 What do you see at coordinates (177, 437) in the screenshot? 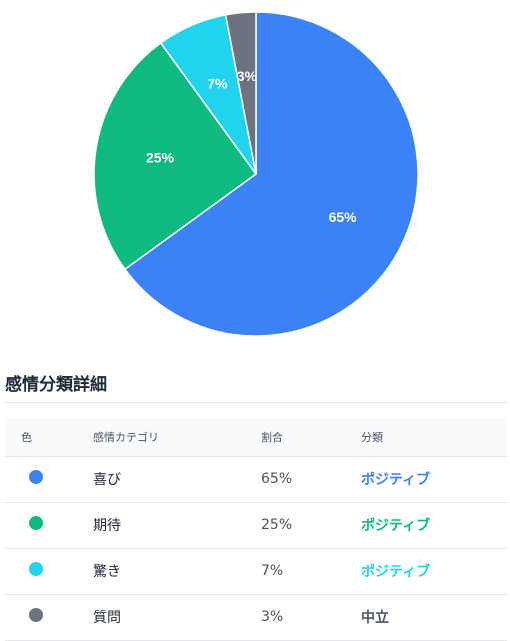
I see `header-category: 感情カテゴリ` at bounding box center [177, 437].